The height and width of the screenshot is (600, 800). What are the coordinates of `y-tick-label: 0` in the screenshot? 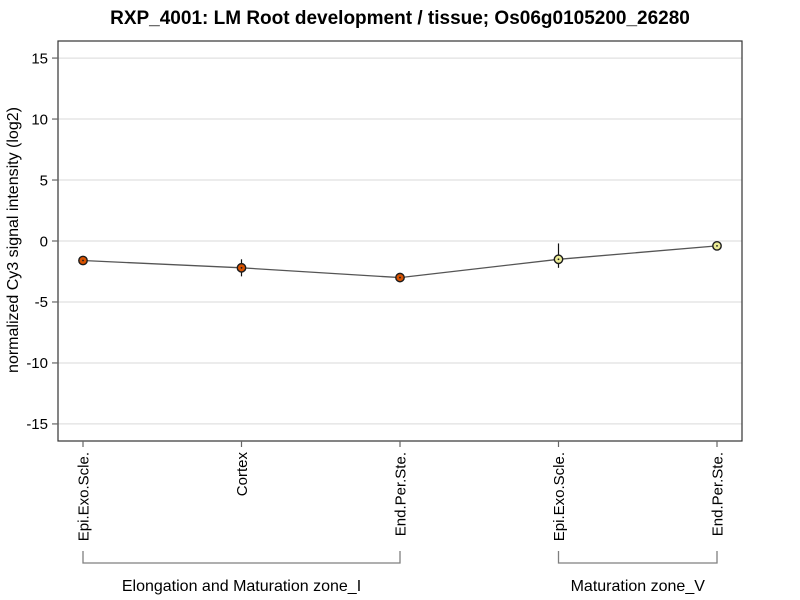 It's located at (44, 241).